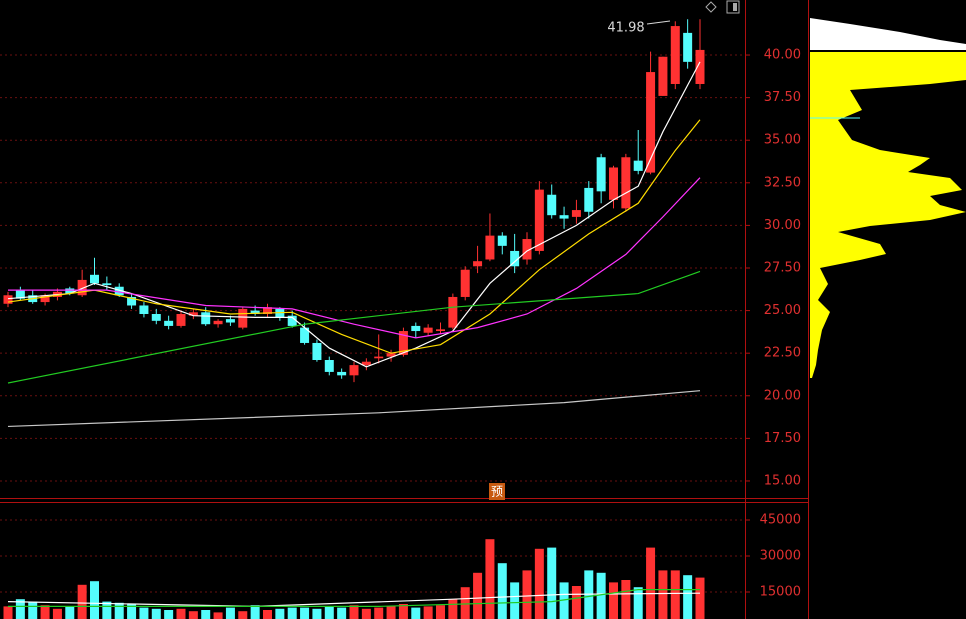 This screenshot has height=619, width=966. Describe the element at coordinates (782, 310) in the screenshot. I see `y-tick-label: 25.00` at that location.